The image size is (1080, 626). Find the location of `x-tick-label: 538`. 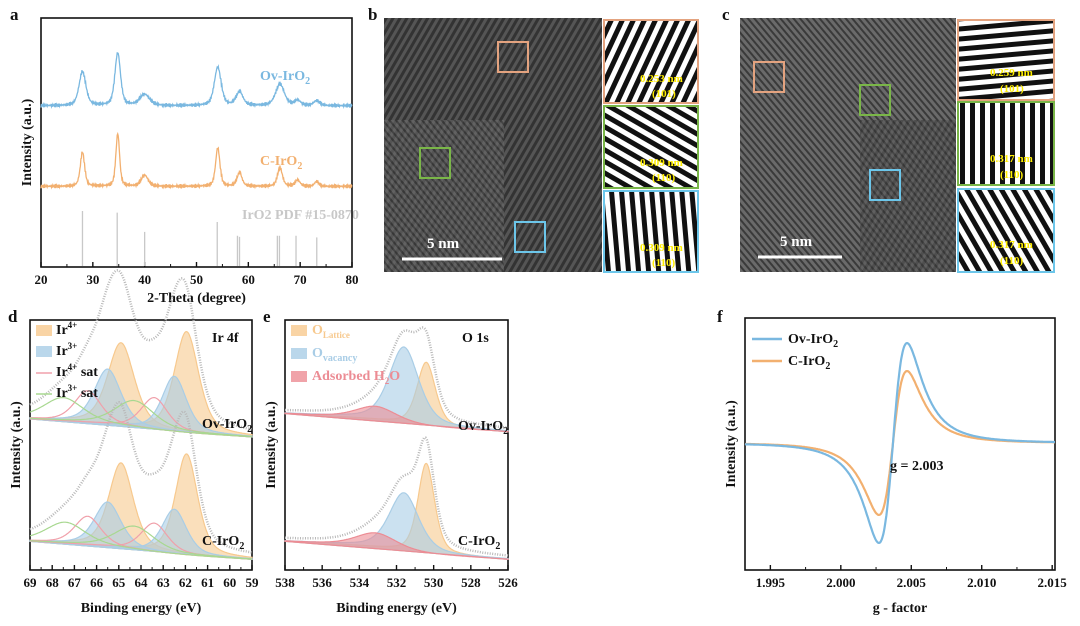

x-tick-label: 538 is located at coordinates (285, 582).